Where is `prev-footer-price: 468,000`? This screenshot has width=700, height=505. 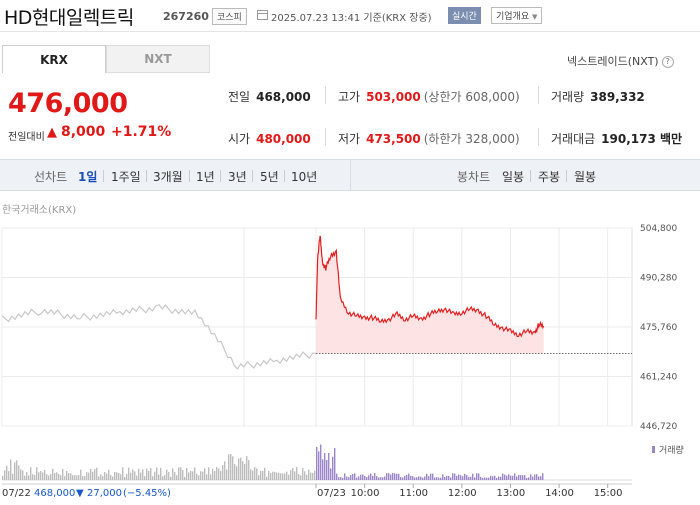 prev-footer-price: 468,000 is located at coordinates (54, 493).